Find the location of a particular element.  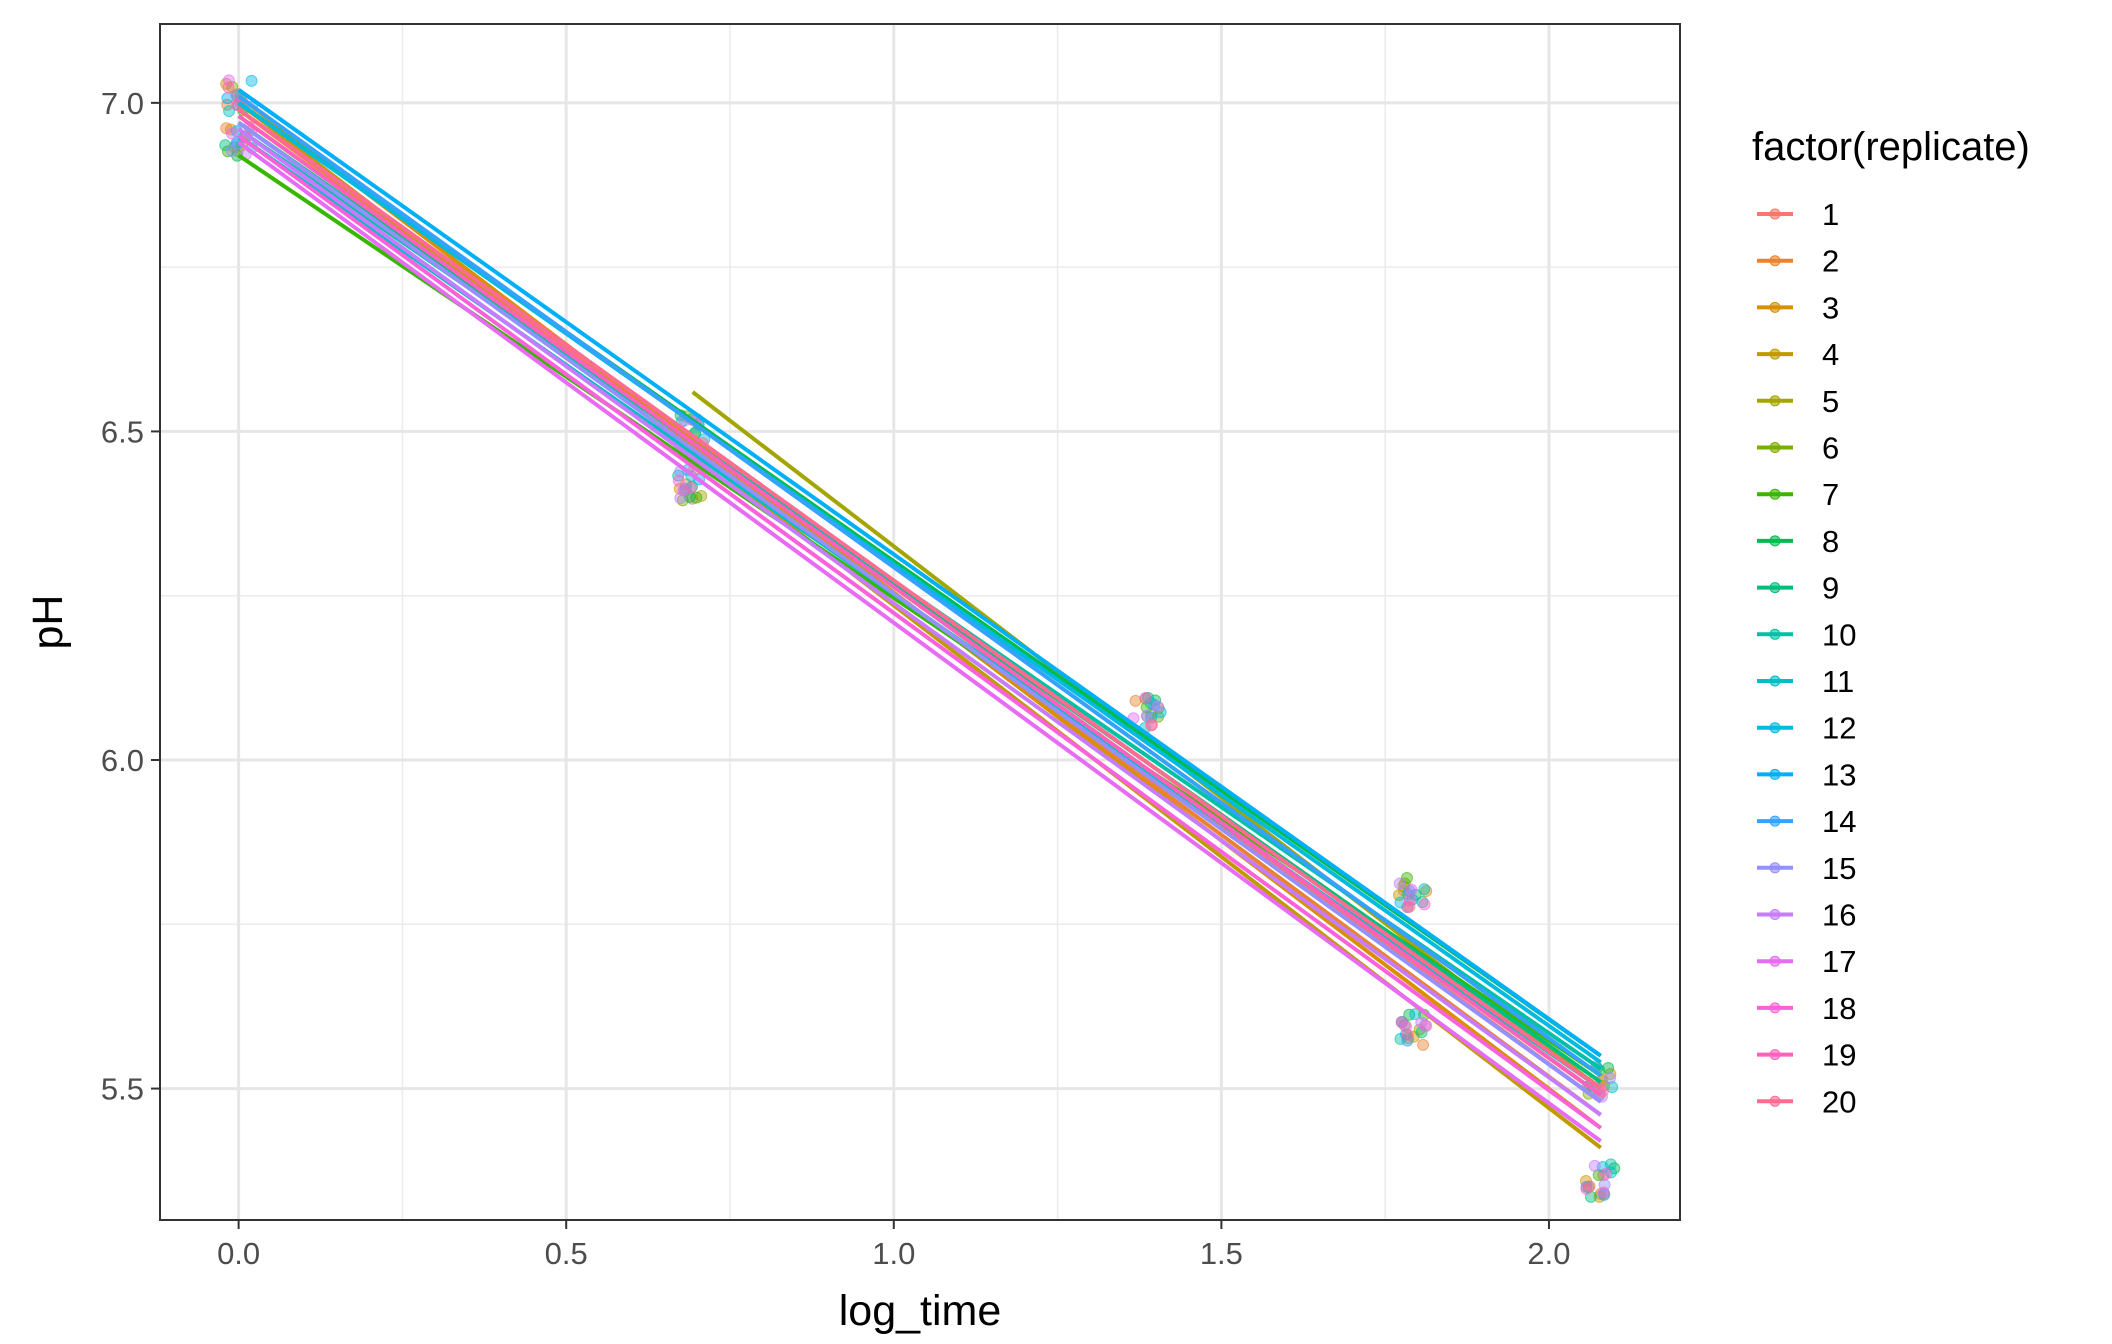

legend-item-label: 6 is located at coordinates (1830, 448).